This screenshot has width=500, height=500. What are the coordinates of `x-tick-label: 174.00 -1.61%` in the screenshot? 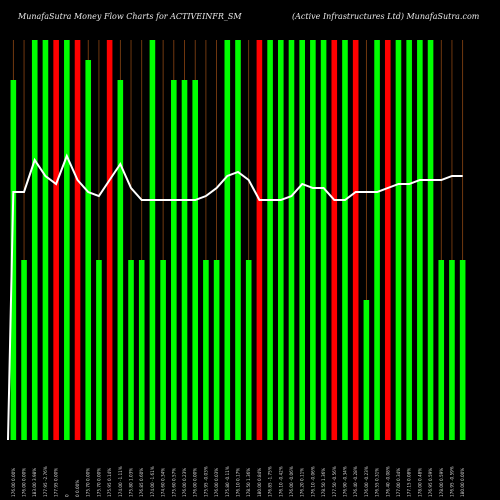 It's located at (152, 481).